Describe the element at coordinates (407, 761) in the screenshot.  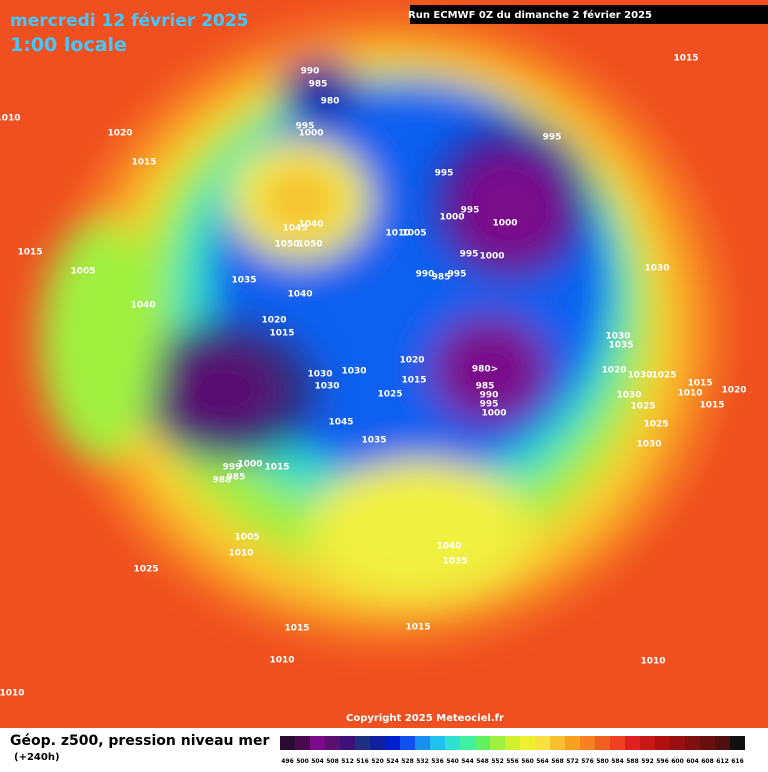
I see `colorbar-label: 528` at that location.